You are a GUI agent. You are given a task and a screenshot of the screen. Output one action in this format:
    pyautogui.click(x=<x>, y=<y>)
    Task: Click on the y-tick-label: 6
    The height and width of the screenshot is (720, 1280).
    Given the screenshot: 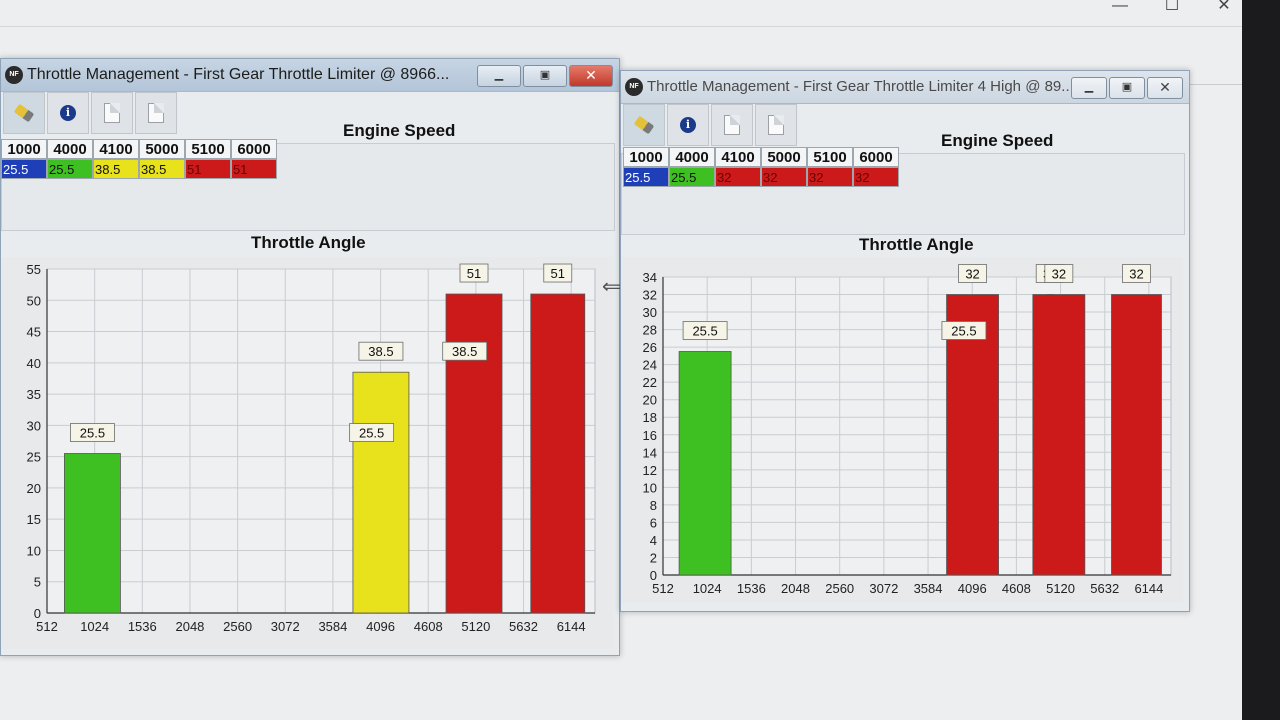 What is the action you would take?
    pyautogui.click(x=653, y=522)
    